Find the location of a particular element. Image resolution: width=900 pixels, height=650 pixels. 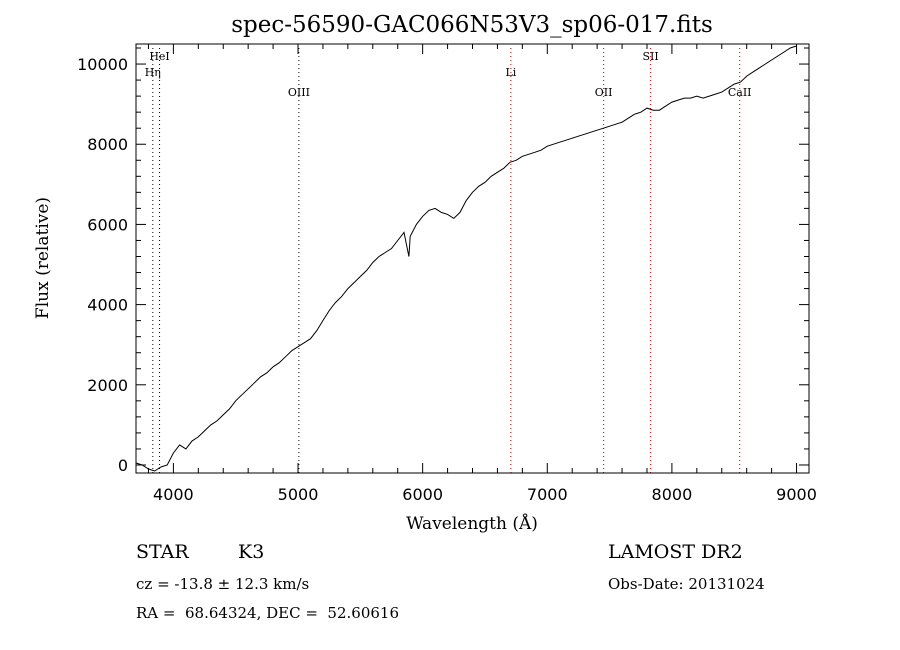

radial-velocity: cz = -13.8 ± 12.3 km/s is located at coordinates (223, 584).